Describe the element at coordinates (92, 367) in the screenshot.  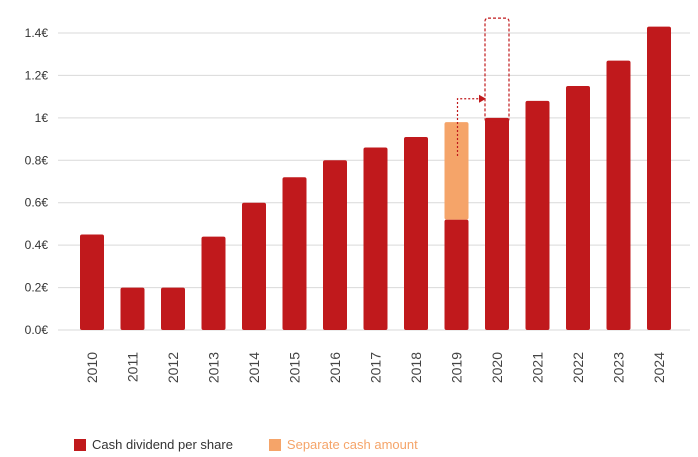
I see `x-tick-label: 2010` at that location.